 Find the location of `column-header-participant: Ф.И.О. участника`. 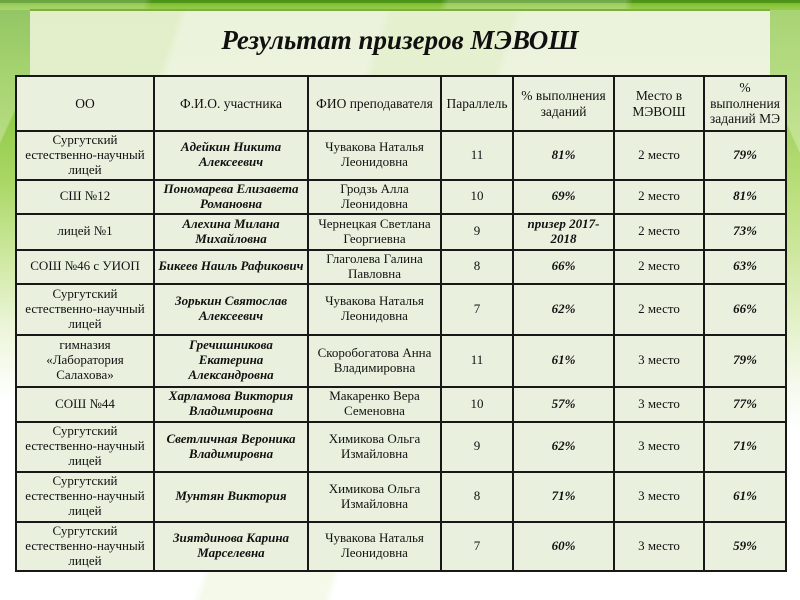

column-header-participant: Ф.И.О. участника is located at coordinates (231, 103).